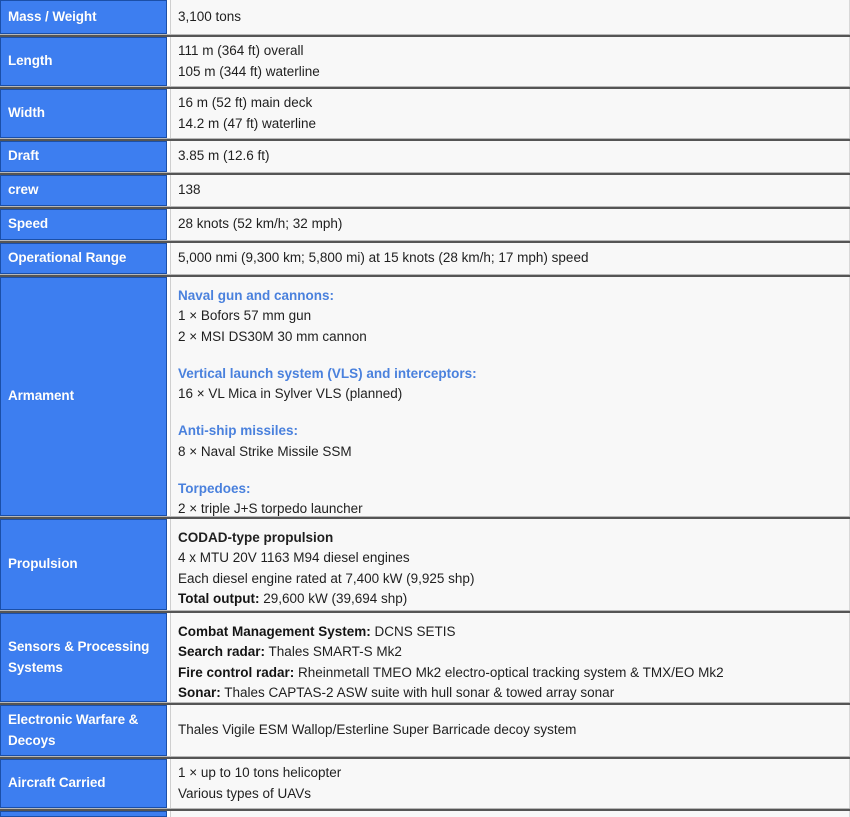 The image size is (850, 817). I want to click on spec-label-text: Width, so click(26, 113).